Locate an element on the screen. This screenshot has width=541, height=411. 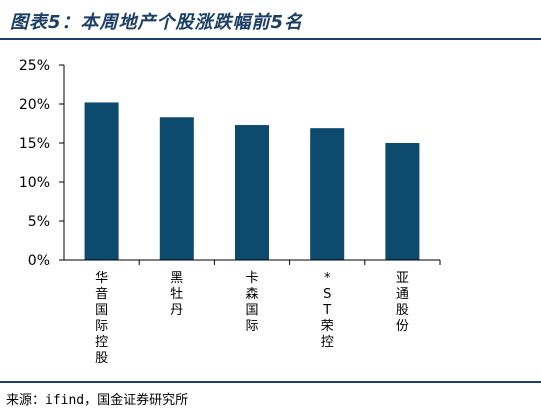
x-category-label: * S T 荣控 is located at coordinates (327, 310).